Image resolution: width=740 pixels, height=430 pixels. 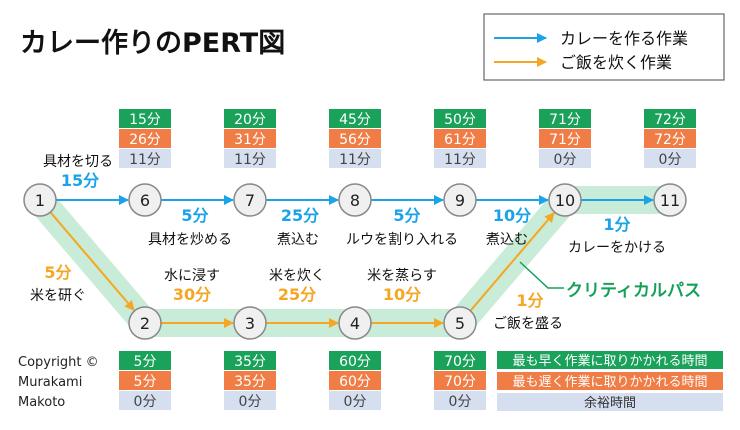 I want to click on node-7-latest-time: 31分, so click(x=250, y=140).